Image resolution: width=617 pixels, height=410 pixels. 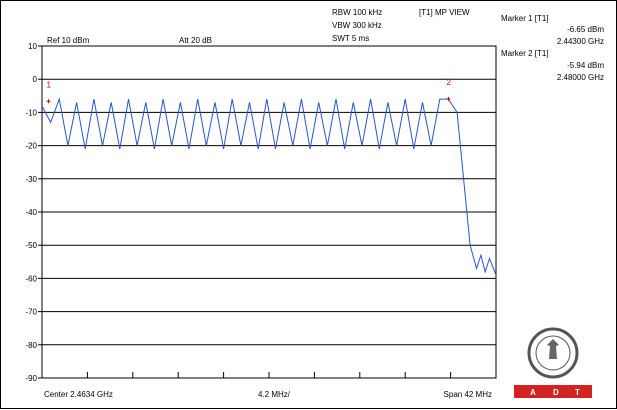 I want to click on y-tick-label: -10, so click(x=31, y=112).